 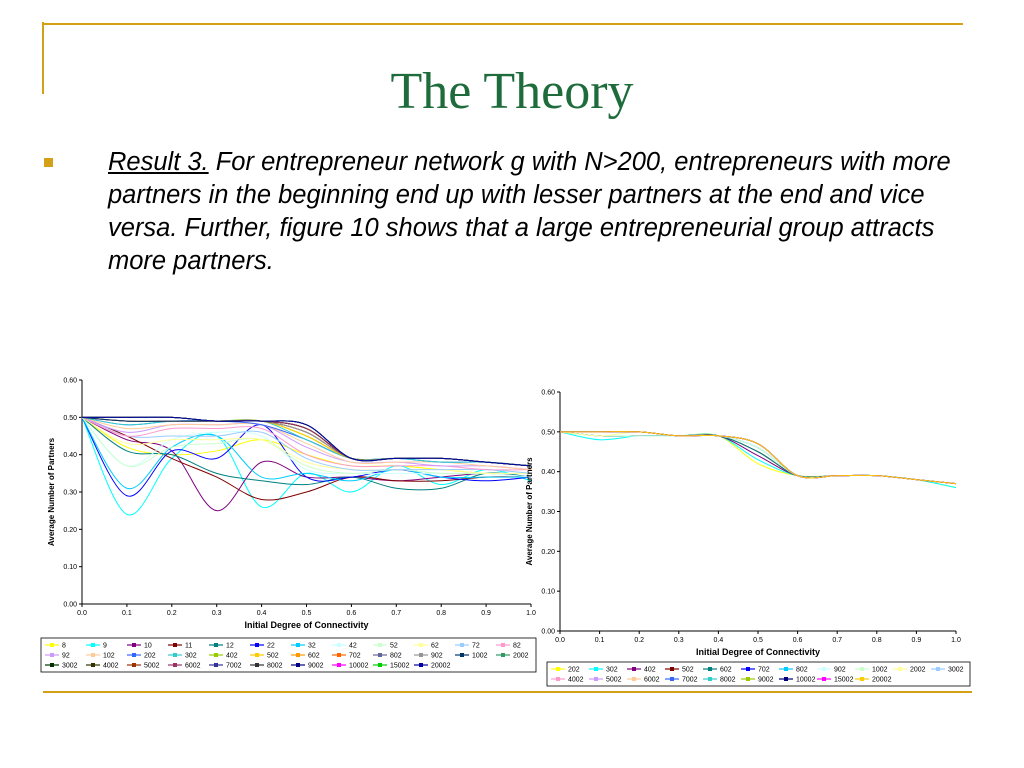 What do you see at coordinates (548, 432) in the screenshot?
I see `y-tick-label: 0.50` at bounding box center [548, 432].